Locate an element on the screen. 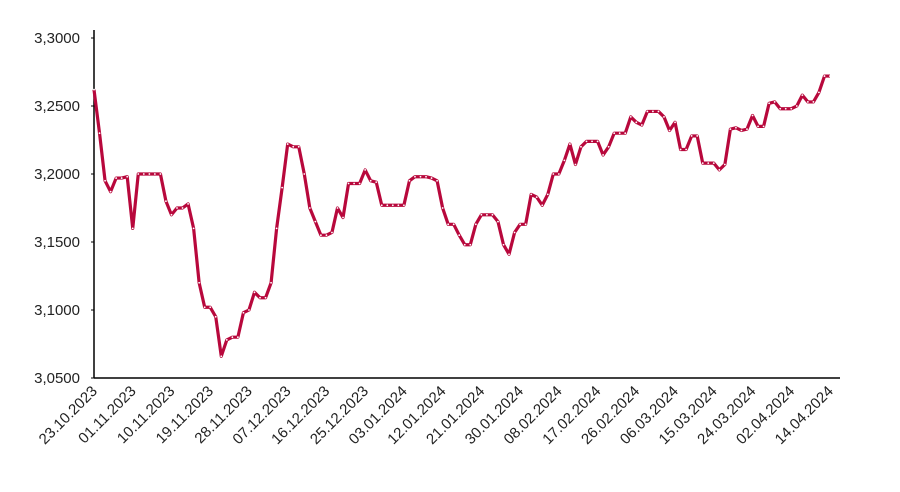 This screenshot has width=900, height=492. y-tick-label: 3,0500 is located at coordinates (57, 378).